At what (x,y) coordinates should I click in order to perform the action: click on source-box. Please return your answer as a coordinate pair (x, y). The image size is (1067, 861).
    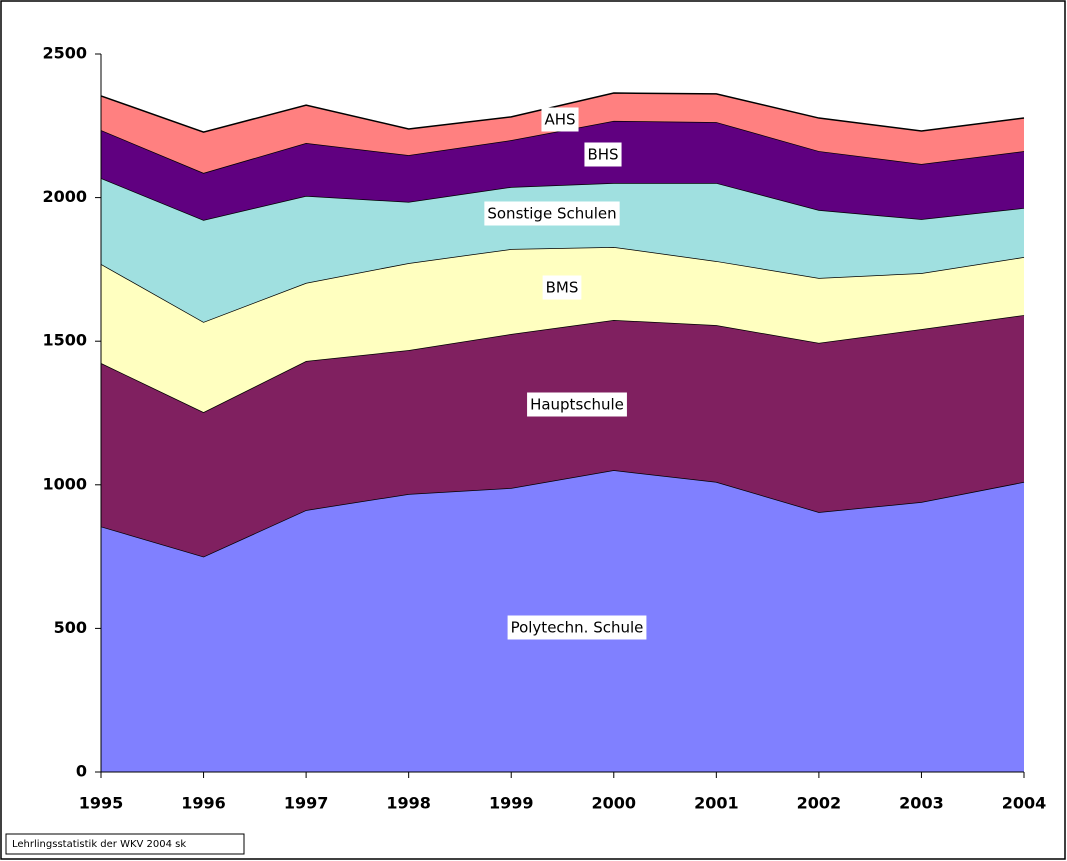
    Looking at the image, I should click on (125, 844).